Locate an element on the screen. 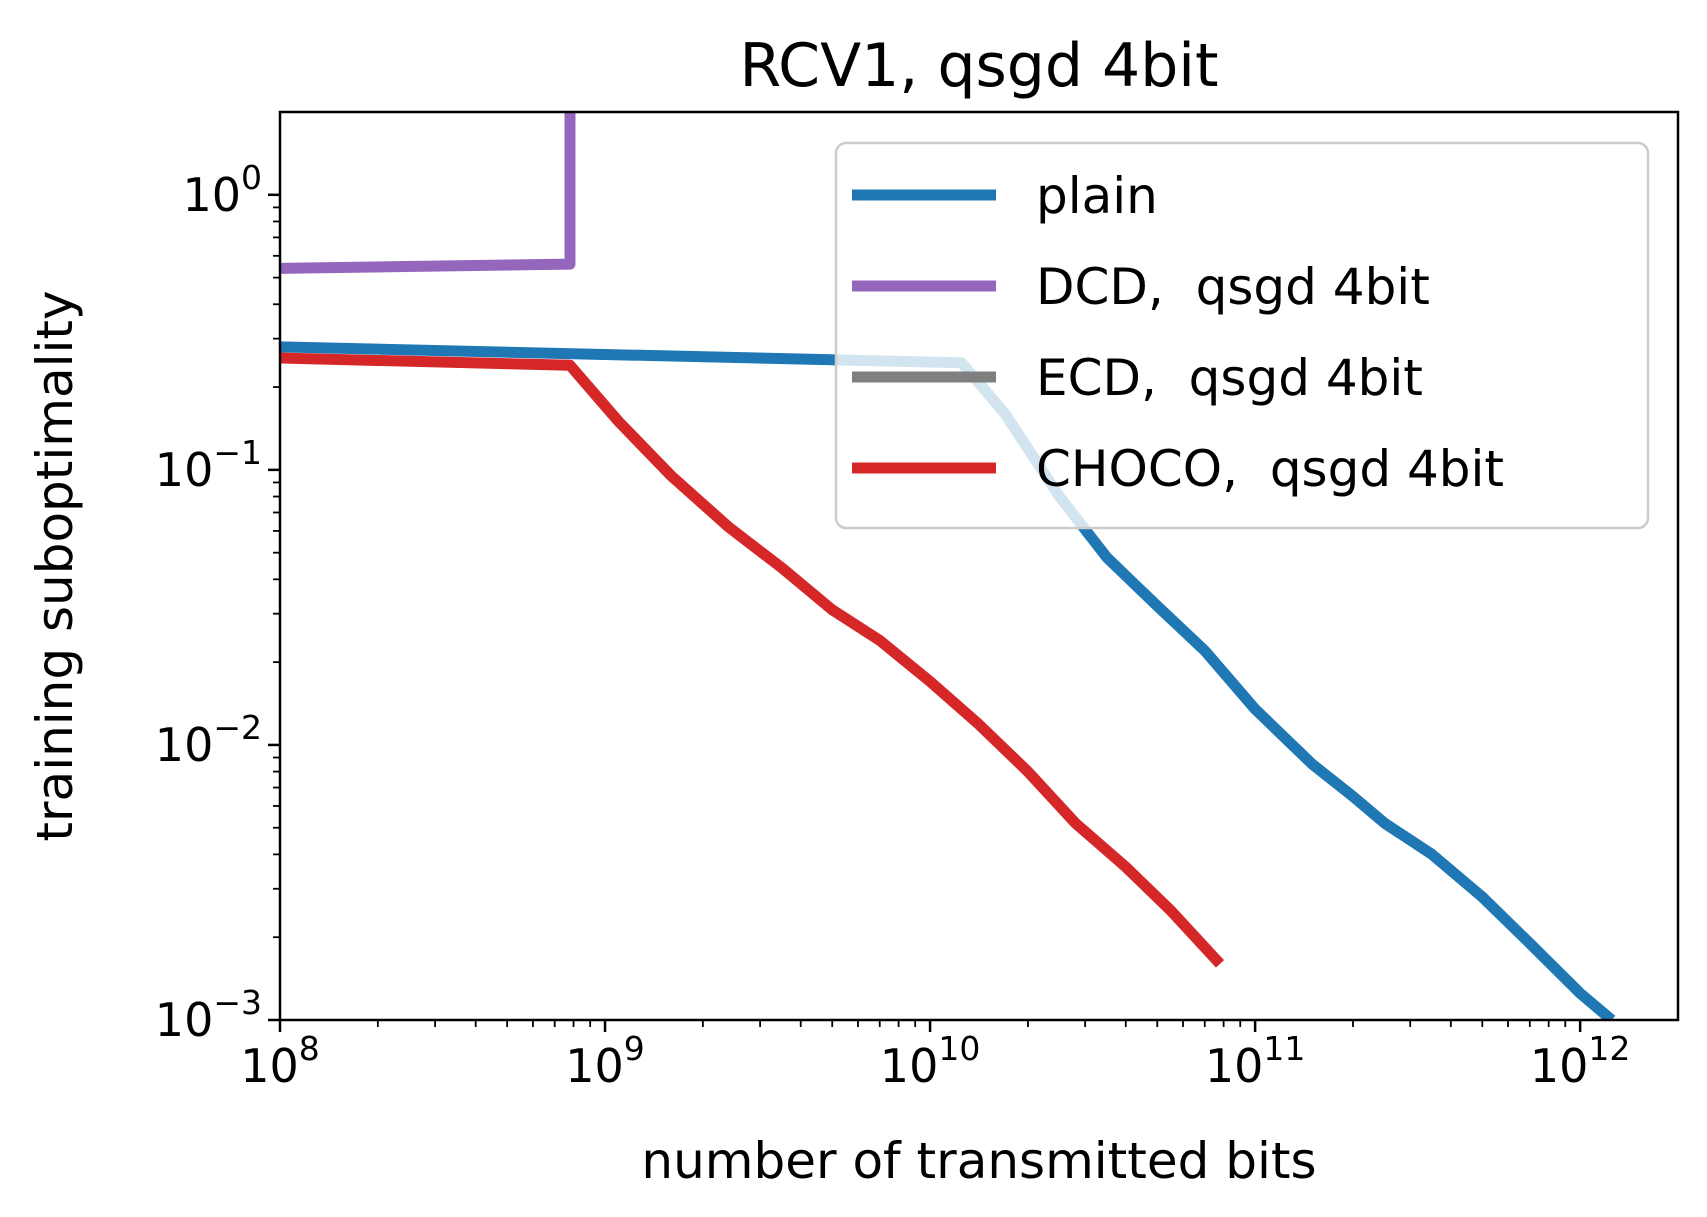 This screenshot has height=1217, width=1707. x-axis-label: number of transmitted bits is located at coordinates (978, 1161).